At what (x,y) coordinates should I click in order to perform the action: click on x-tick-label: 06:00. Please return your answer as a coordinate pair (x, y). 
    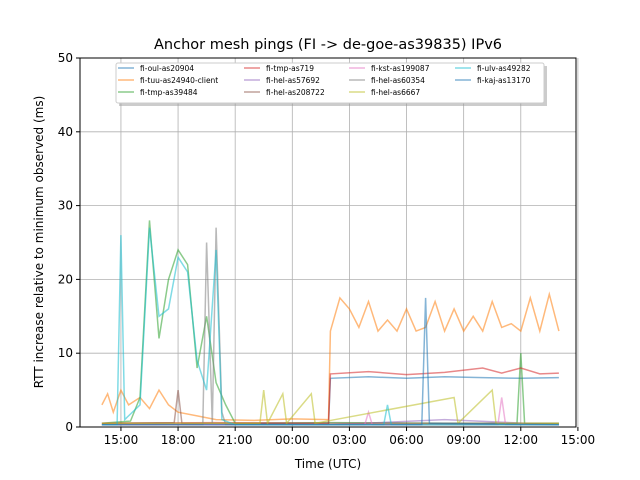
    Looking at the image, I should click on (406, 440).